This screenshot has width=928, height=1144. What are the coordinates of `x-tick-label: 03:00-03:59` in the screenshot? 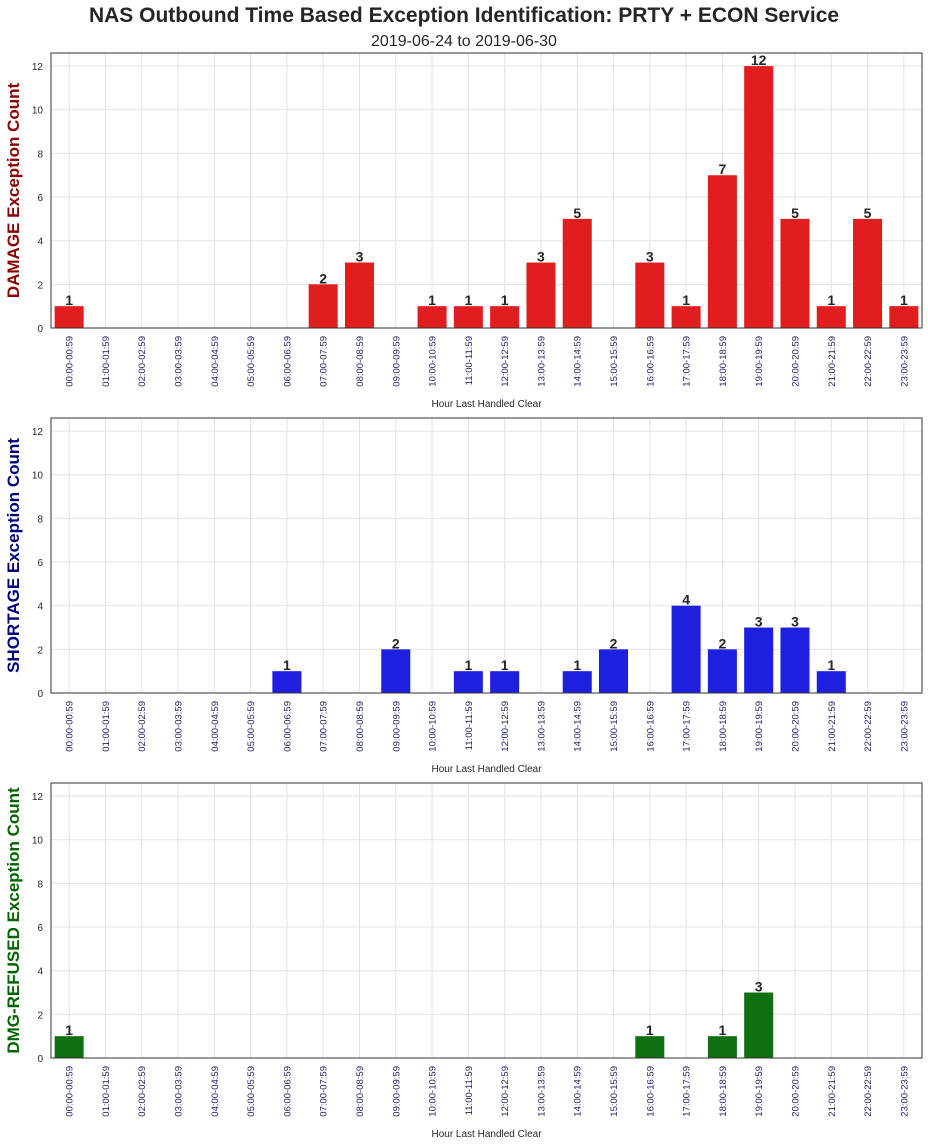 It's located at (179, 1091).